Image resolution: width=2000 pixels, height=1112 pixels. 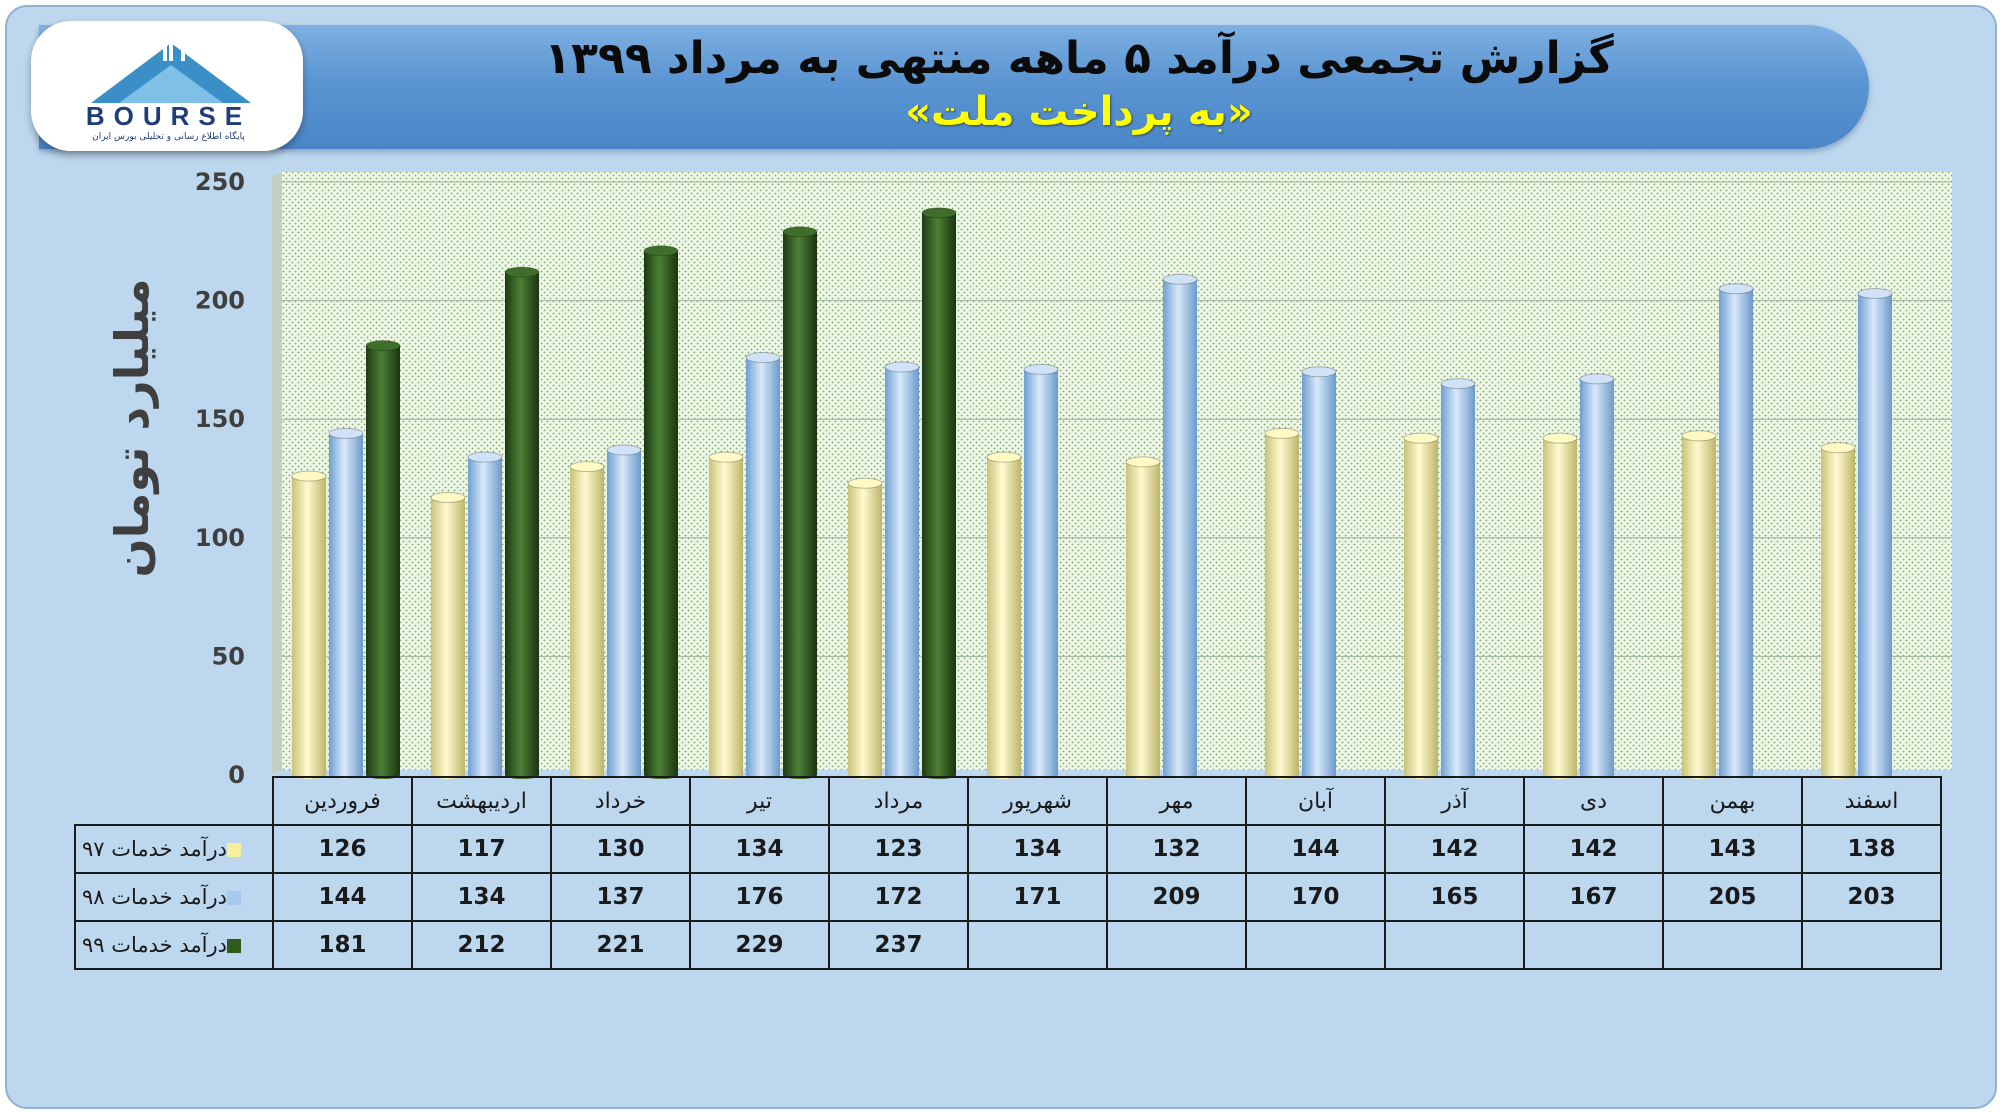 I want to click on data-label: 209, so click(x=1176, y=897).